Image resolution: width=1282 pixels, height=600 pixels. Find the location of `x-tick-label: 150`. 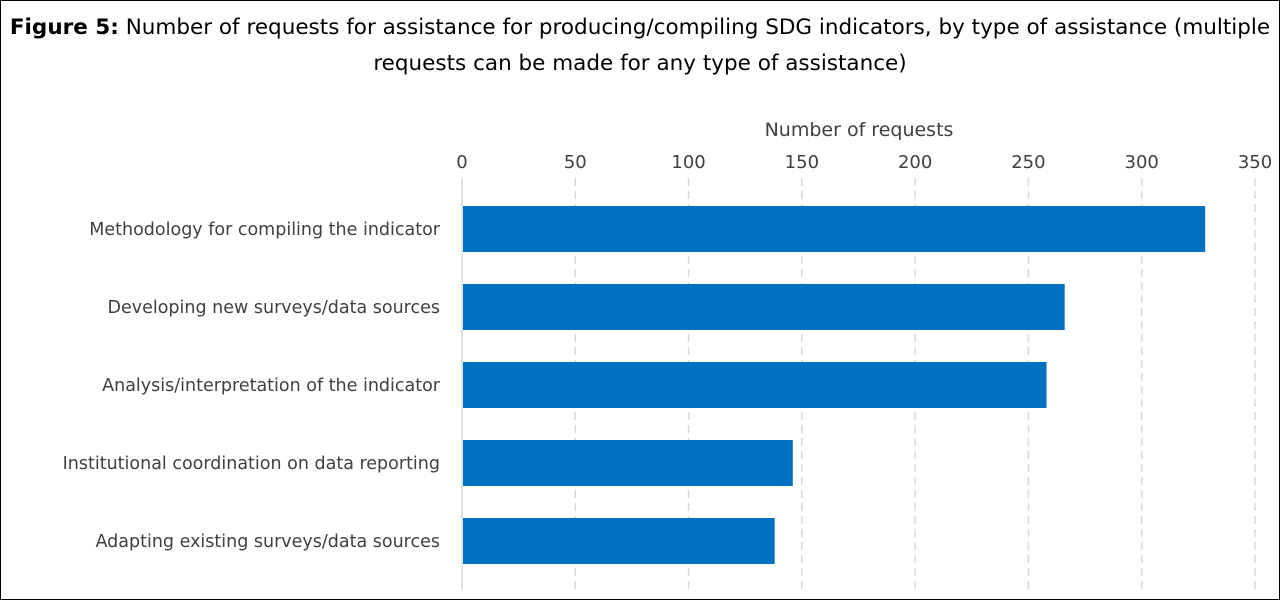

x-tick-label: 150 is located at coordinates (802, 162).